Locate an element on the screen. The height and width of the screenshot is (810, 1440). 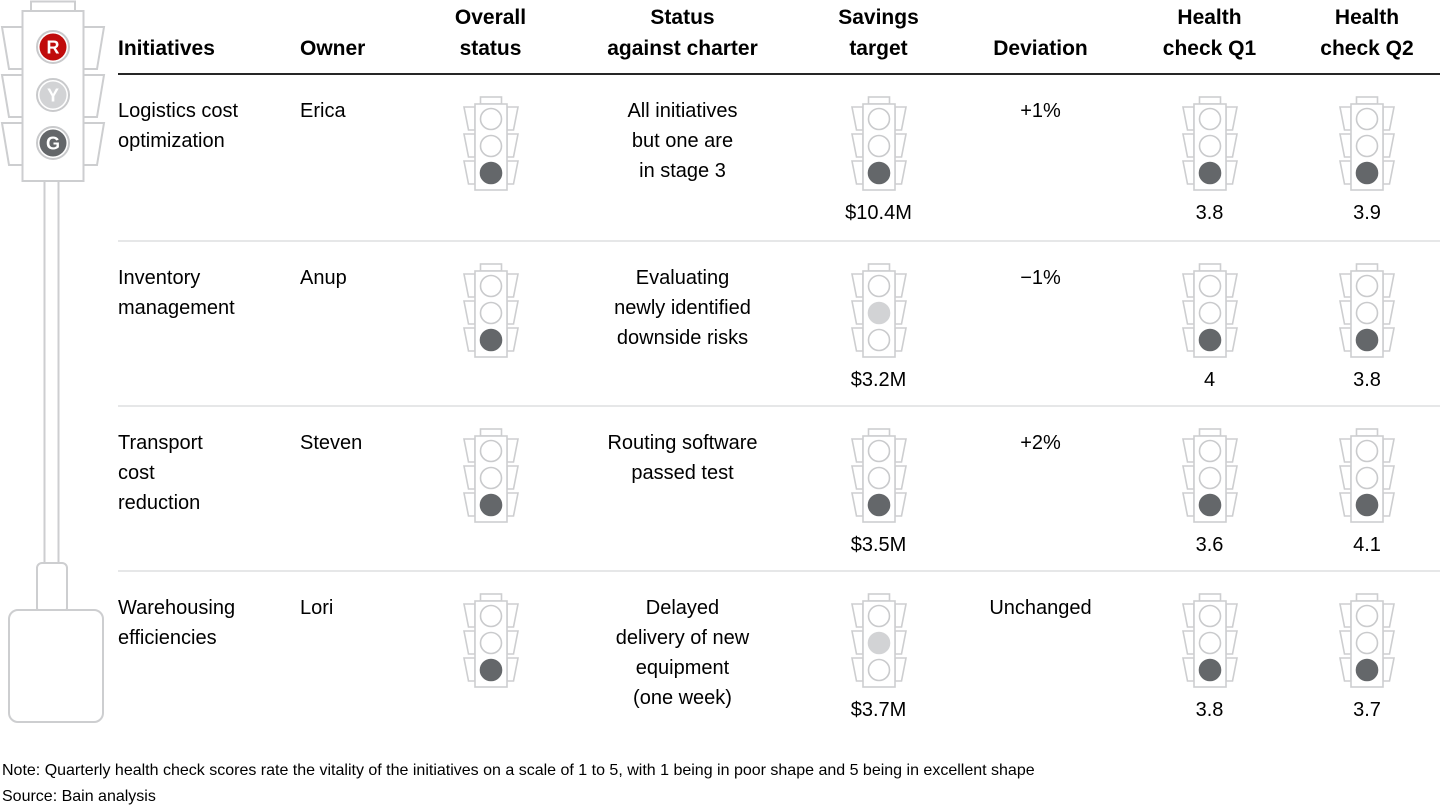
charter-status-text: Routing software passed test is located at coordinates (682, 458).